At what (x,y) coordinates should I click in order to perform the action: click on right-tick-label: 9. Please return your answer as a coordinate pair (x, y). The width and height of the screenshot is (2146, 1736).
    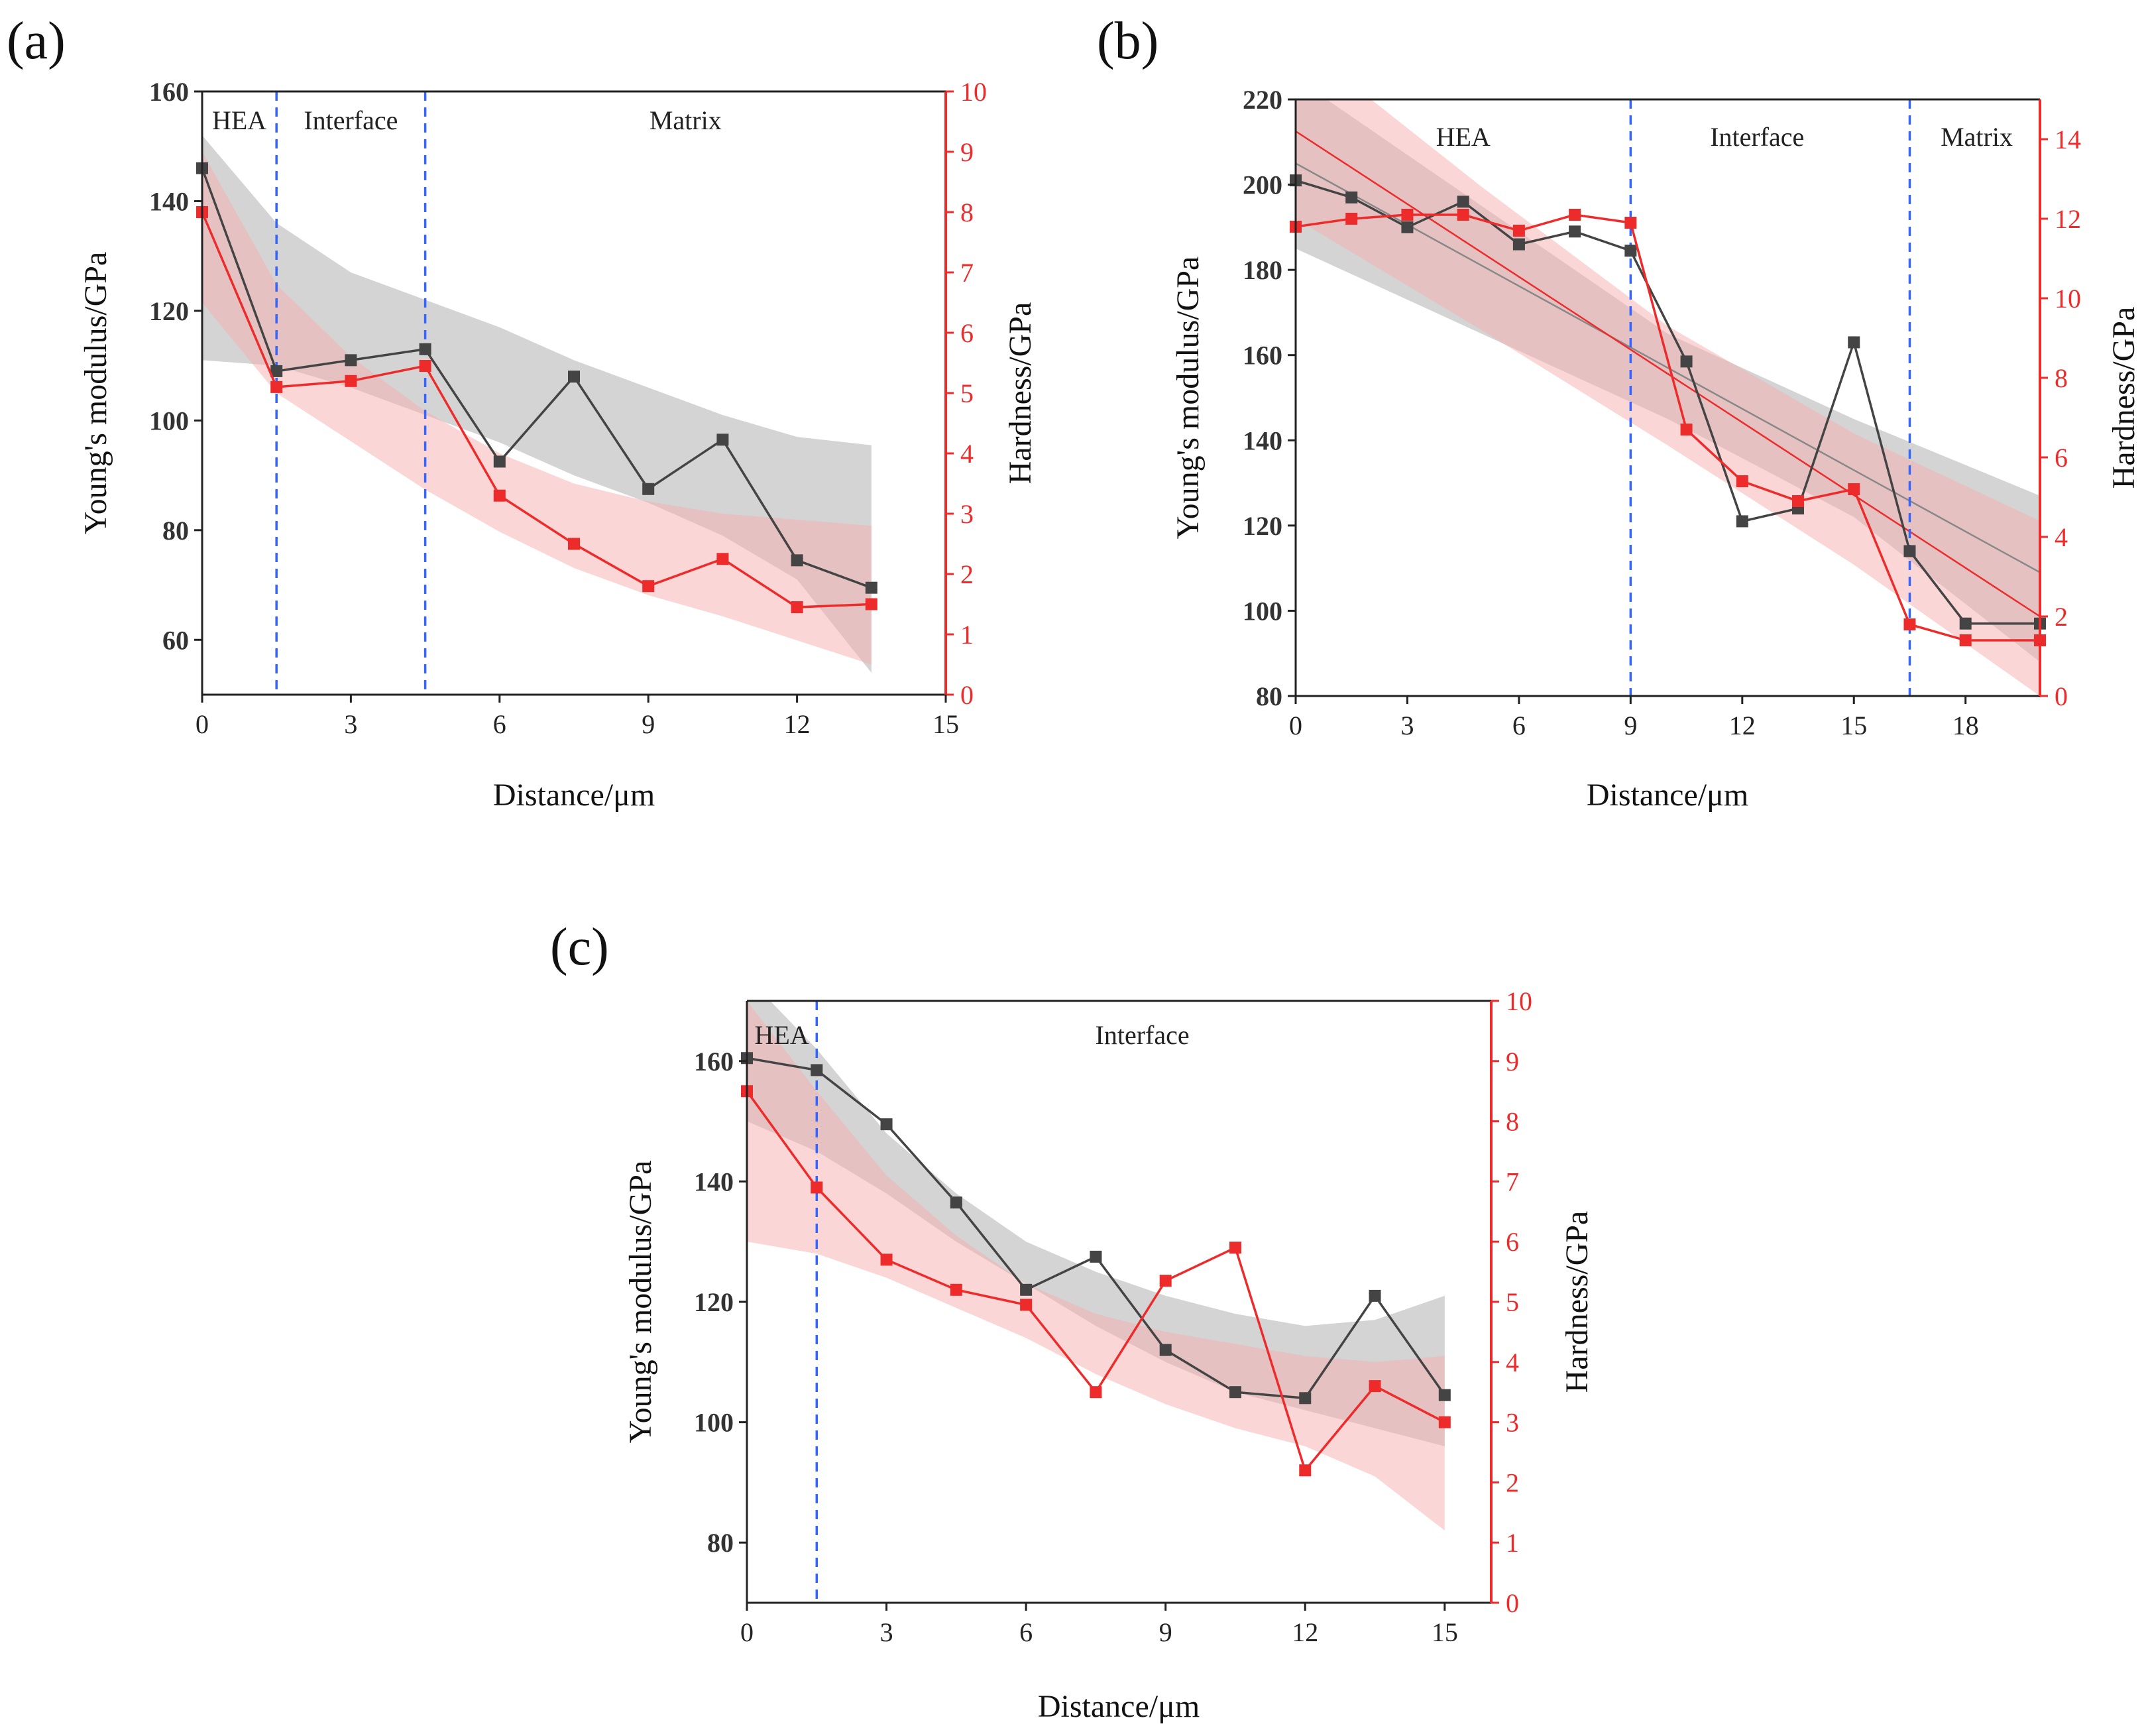
    Looking at the image, I should click on (1512, 1061).